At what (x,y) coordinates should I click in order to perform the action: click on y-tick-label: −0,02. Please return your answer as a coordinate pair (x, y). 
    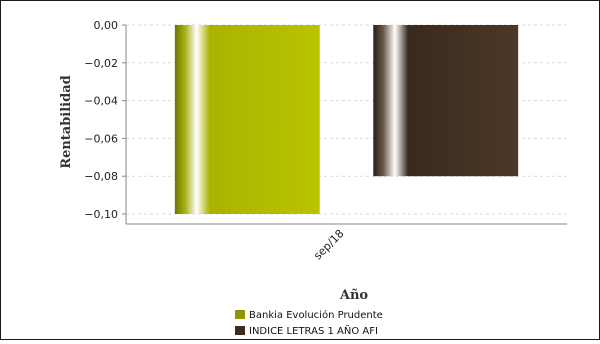
    Looking at the image, I should click on (101, 63).